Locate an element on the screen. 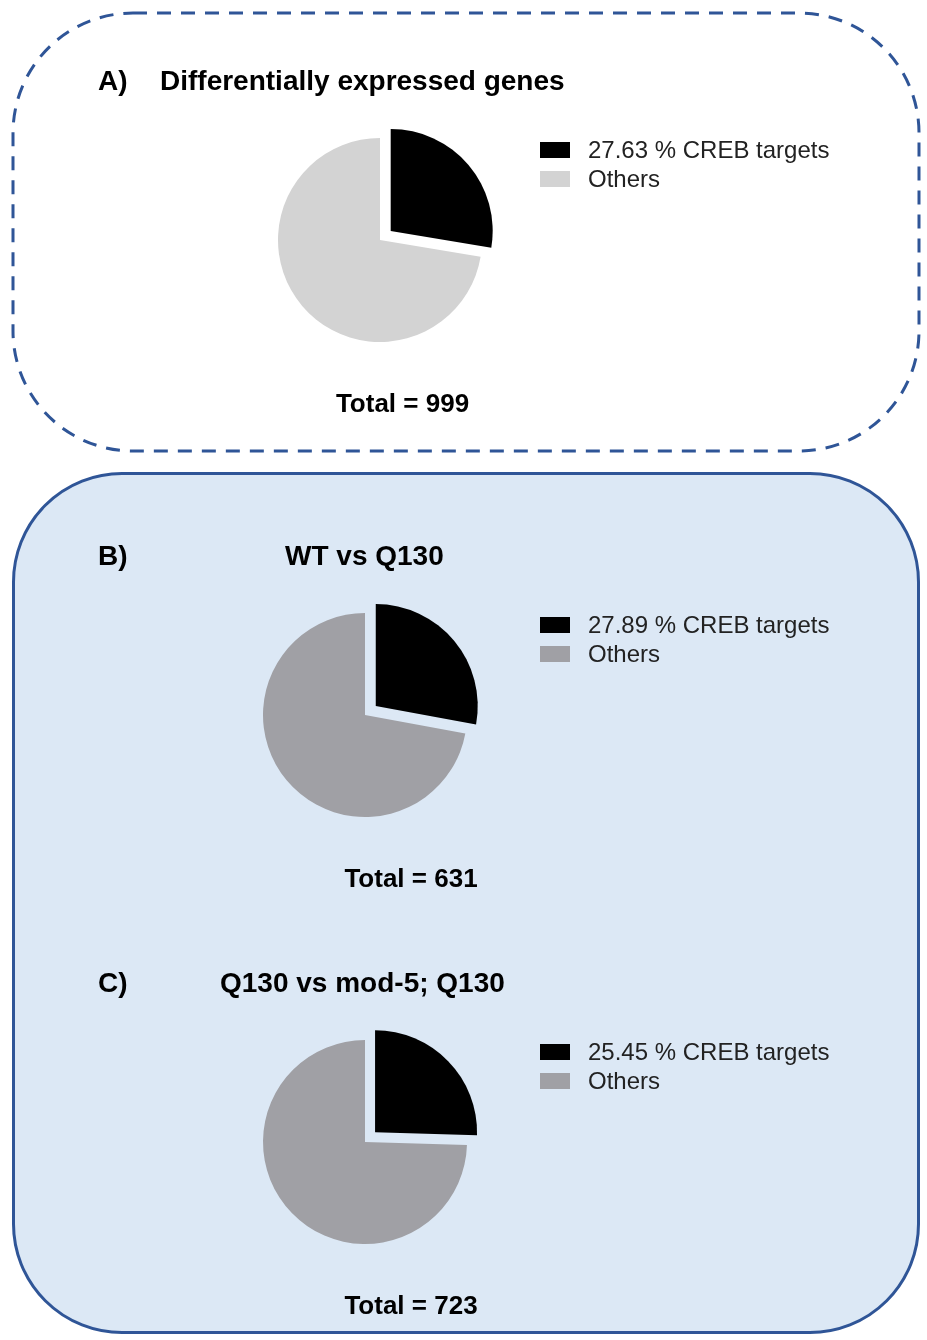 The width and height of the screenshot is (927, 1340). text: Total = 631 is located at coordinates (411, 878).